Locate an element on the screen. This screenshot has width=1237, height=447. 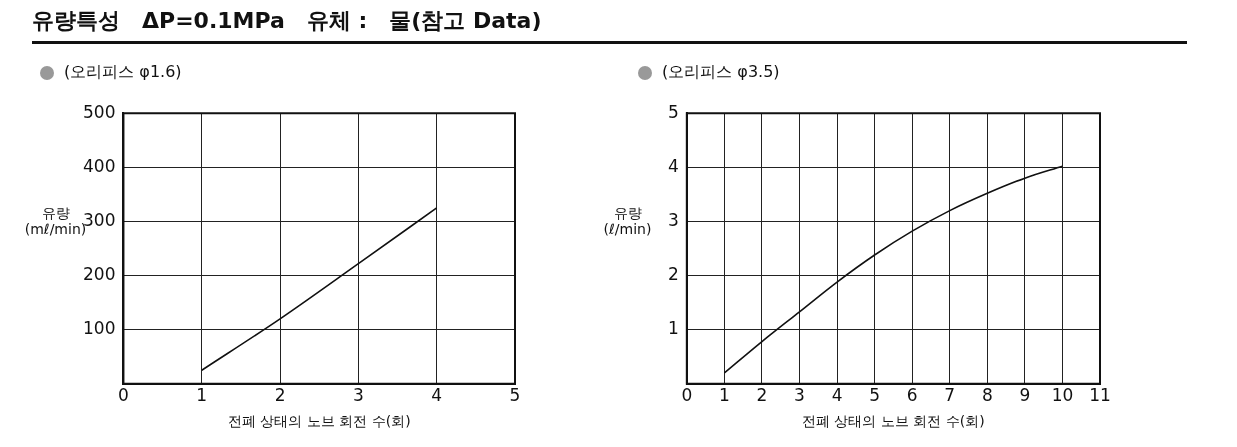
y-tick-label: 4 is located at coordinates (673, 165).